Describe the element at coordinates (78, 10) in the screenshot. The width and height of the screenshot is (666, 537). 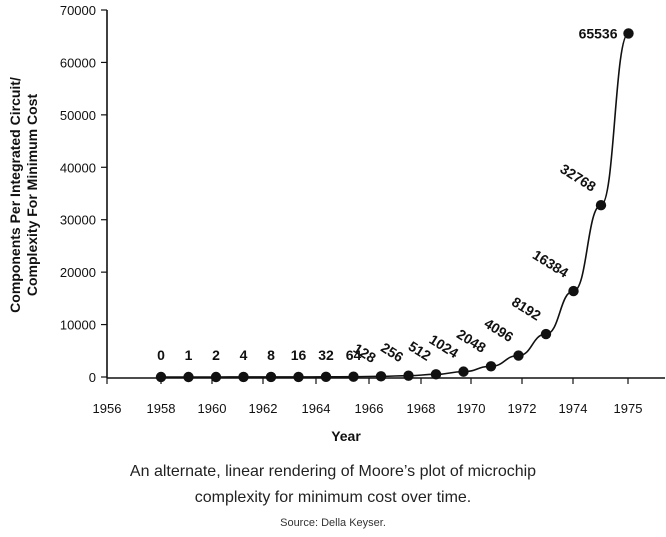
I see `y-tick-label: 70000` at that location.